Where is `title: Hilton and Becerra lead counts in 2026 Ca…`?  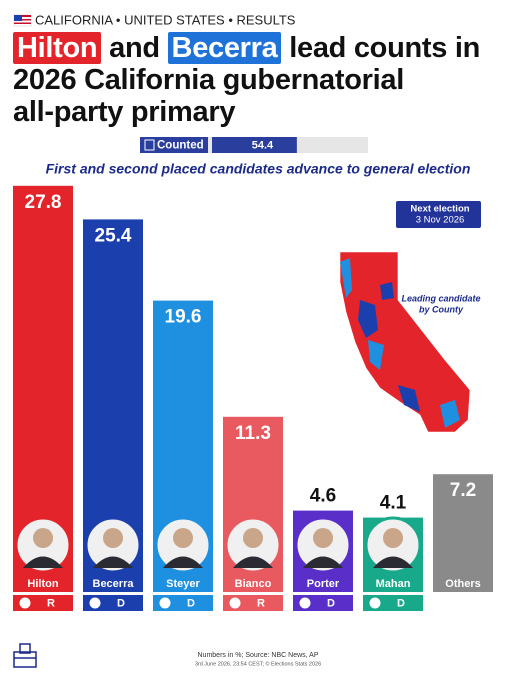 title: Hilton and Becerra lead counts in 2026 Ca… is located at coordinates (258, 80).